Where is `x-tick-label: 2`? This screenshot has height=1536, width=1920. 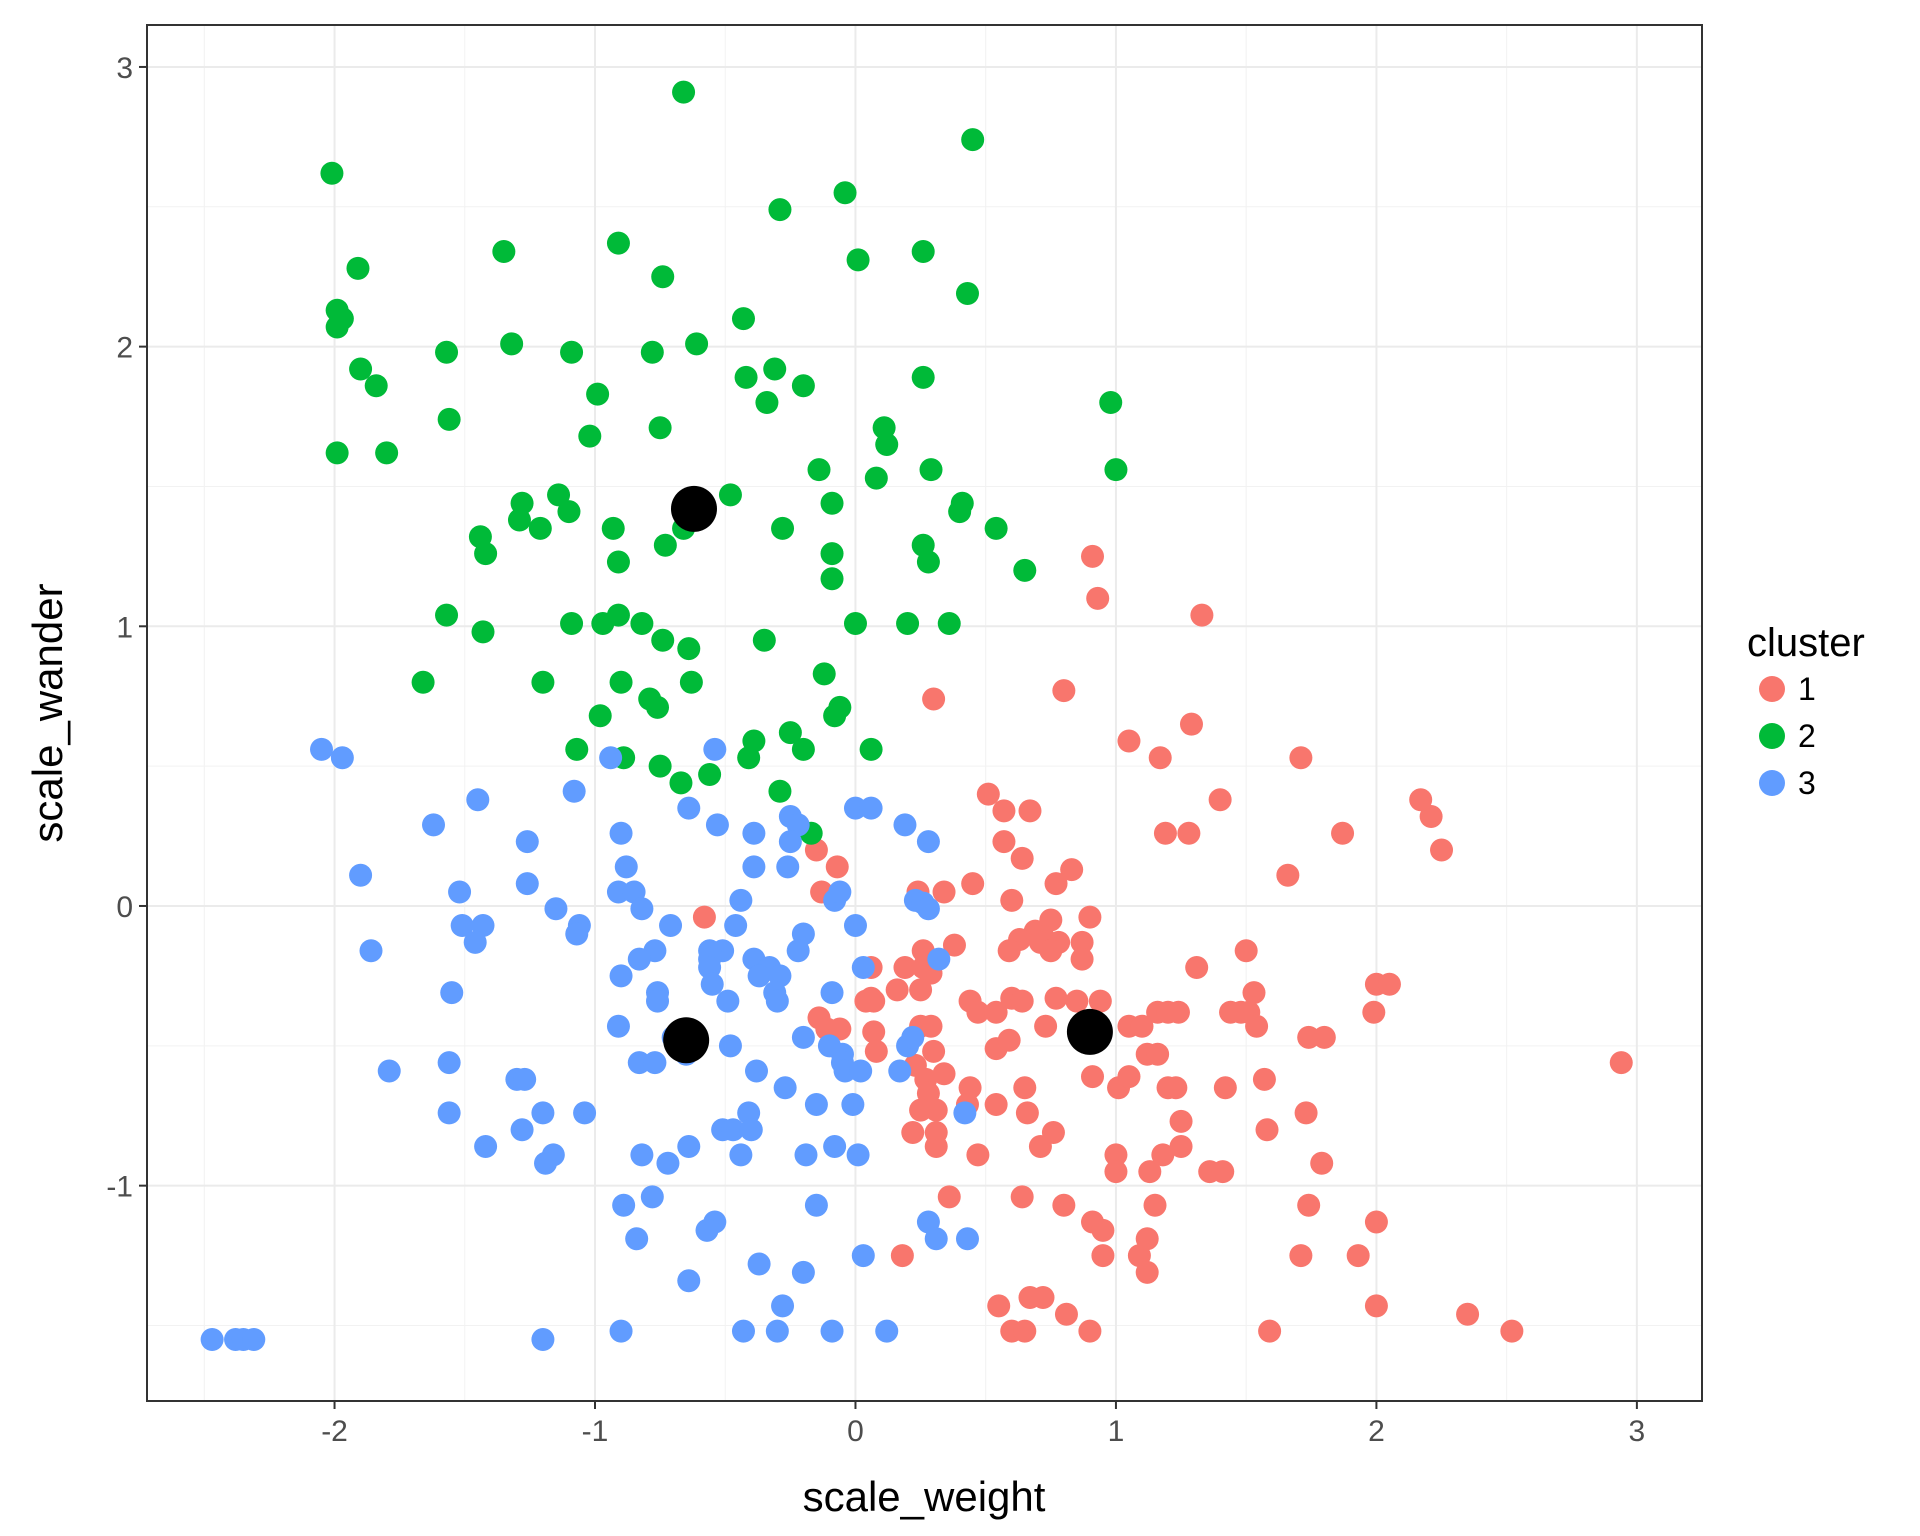 x-tick-label: 2 is located at coordinates (1376, 1431).